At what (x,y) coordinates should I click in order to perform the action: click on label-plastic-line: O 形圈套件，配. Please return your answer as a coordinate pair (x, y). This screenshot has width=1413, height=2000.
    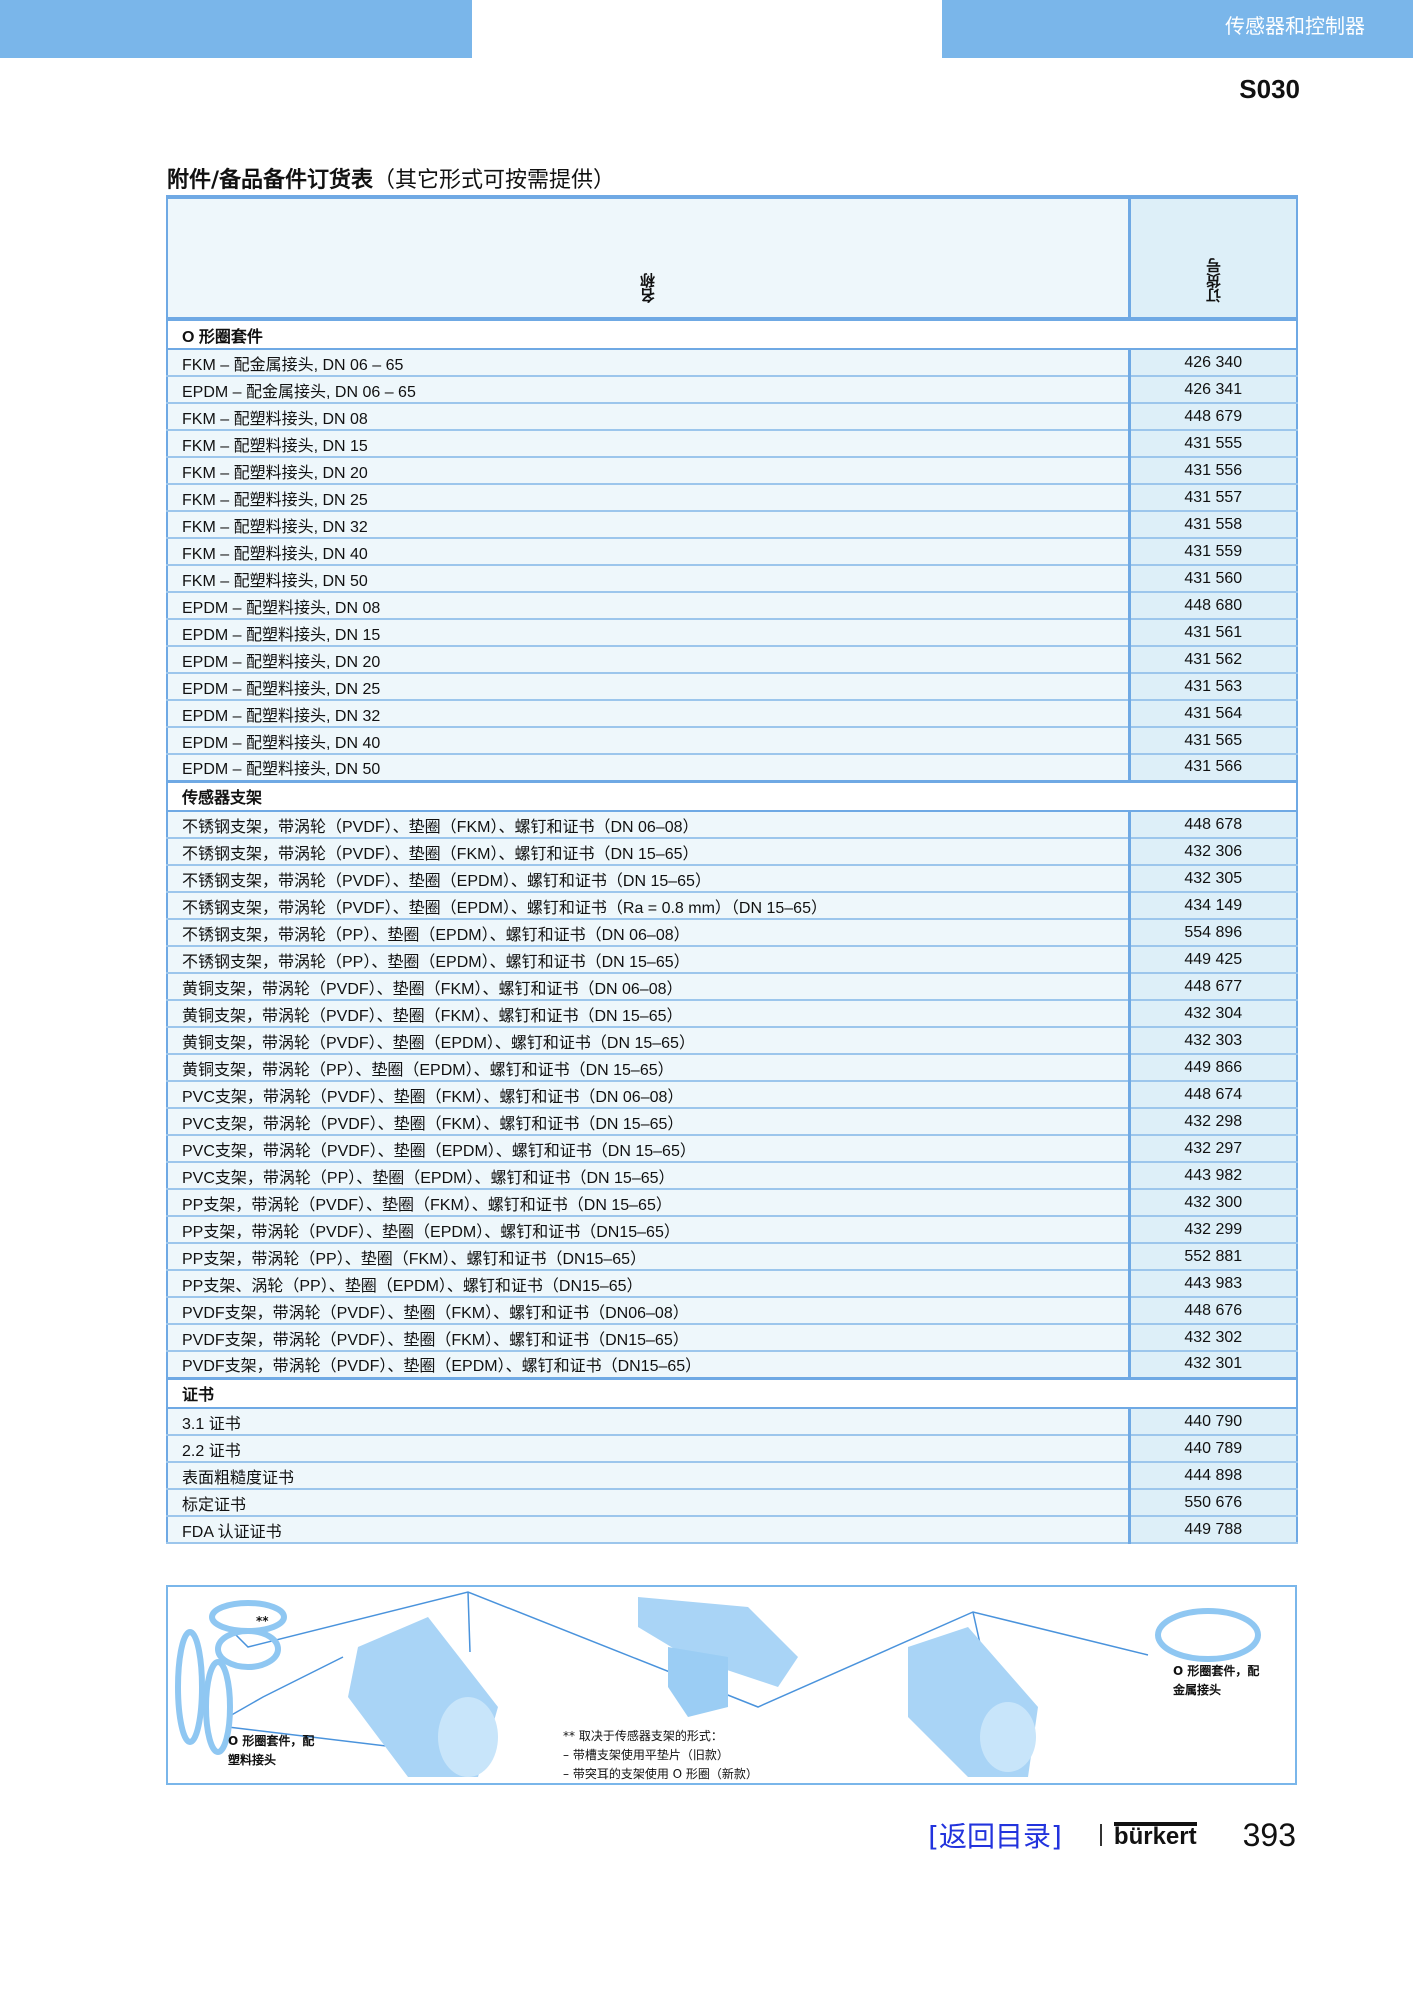
    Looking at the image, I should click on (271, 1741).